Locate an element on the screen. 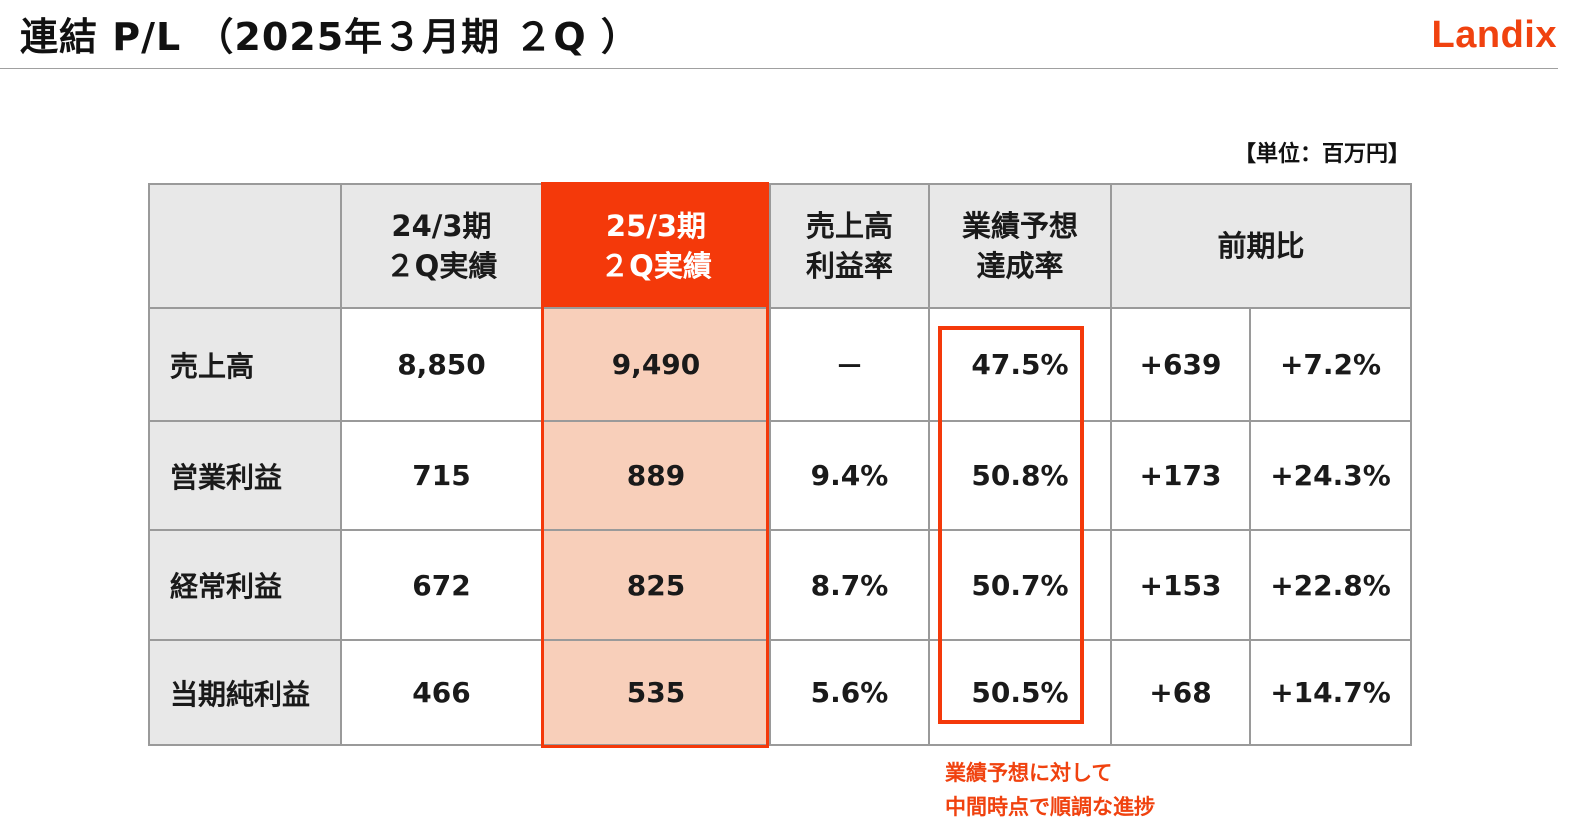 Image resolution: width=1587 pixels, height=836 pixels. header-line: 業績予想 is located at coordinates (1019, 226).